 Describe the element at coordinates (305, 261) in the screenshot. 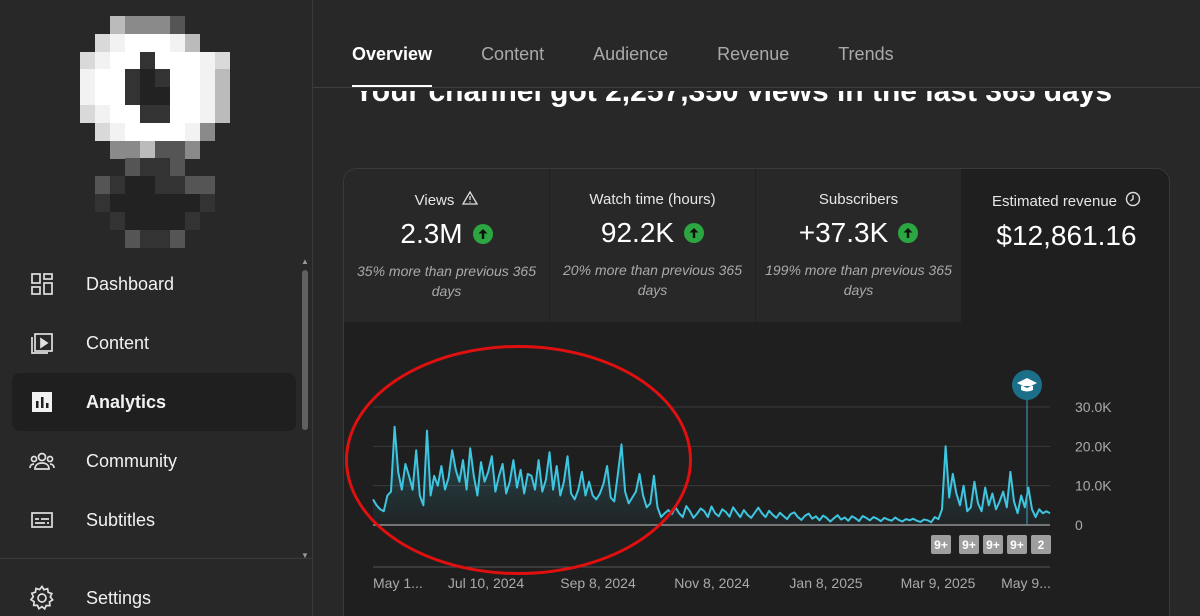

I see `scroll-up-arrow-icon: ▲` at that location.